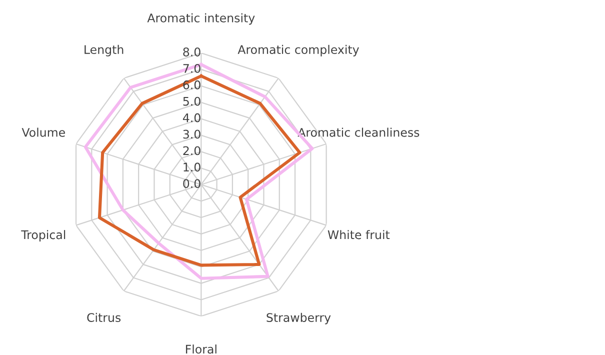 The image size is (605, 355). I want to click on spoke-label: White fruit, so click(359, 235).